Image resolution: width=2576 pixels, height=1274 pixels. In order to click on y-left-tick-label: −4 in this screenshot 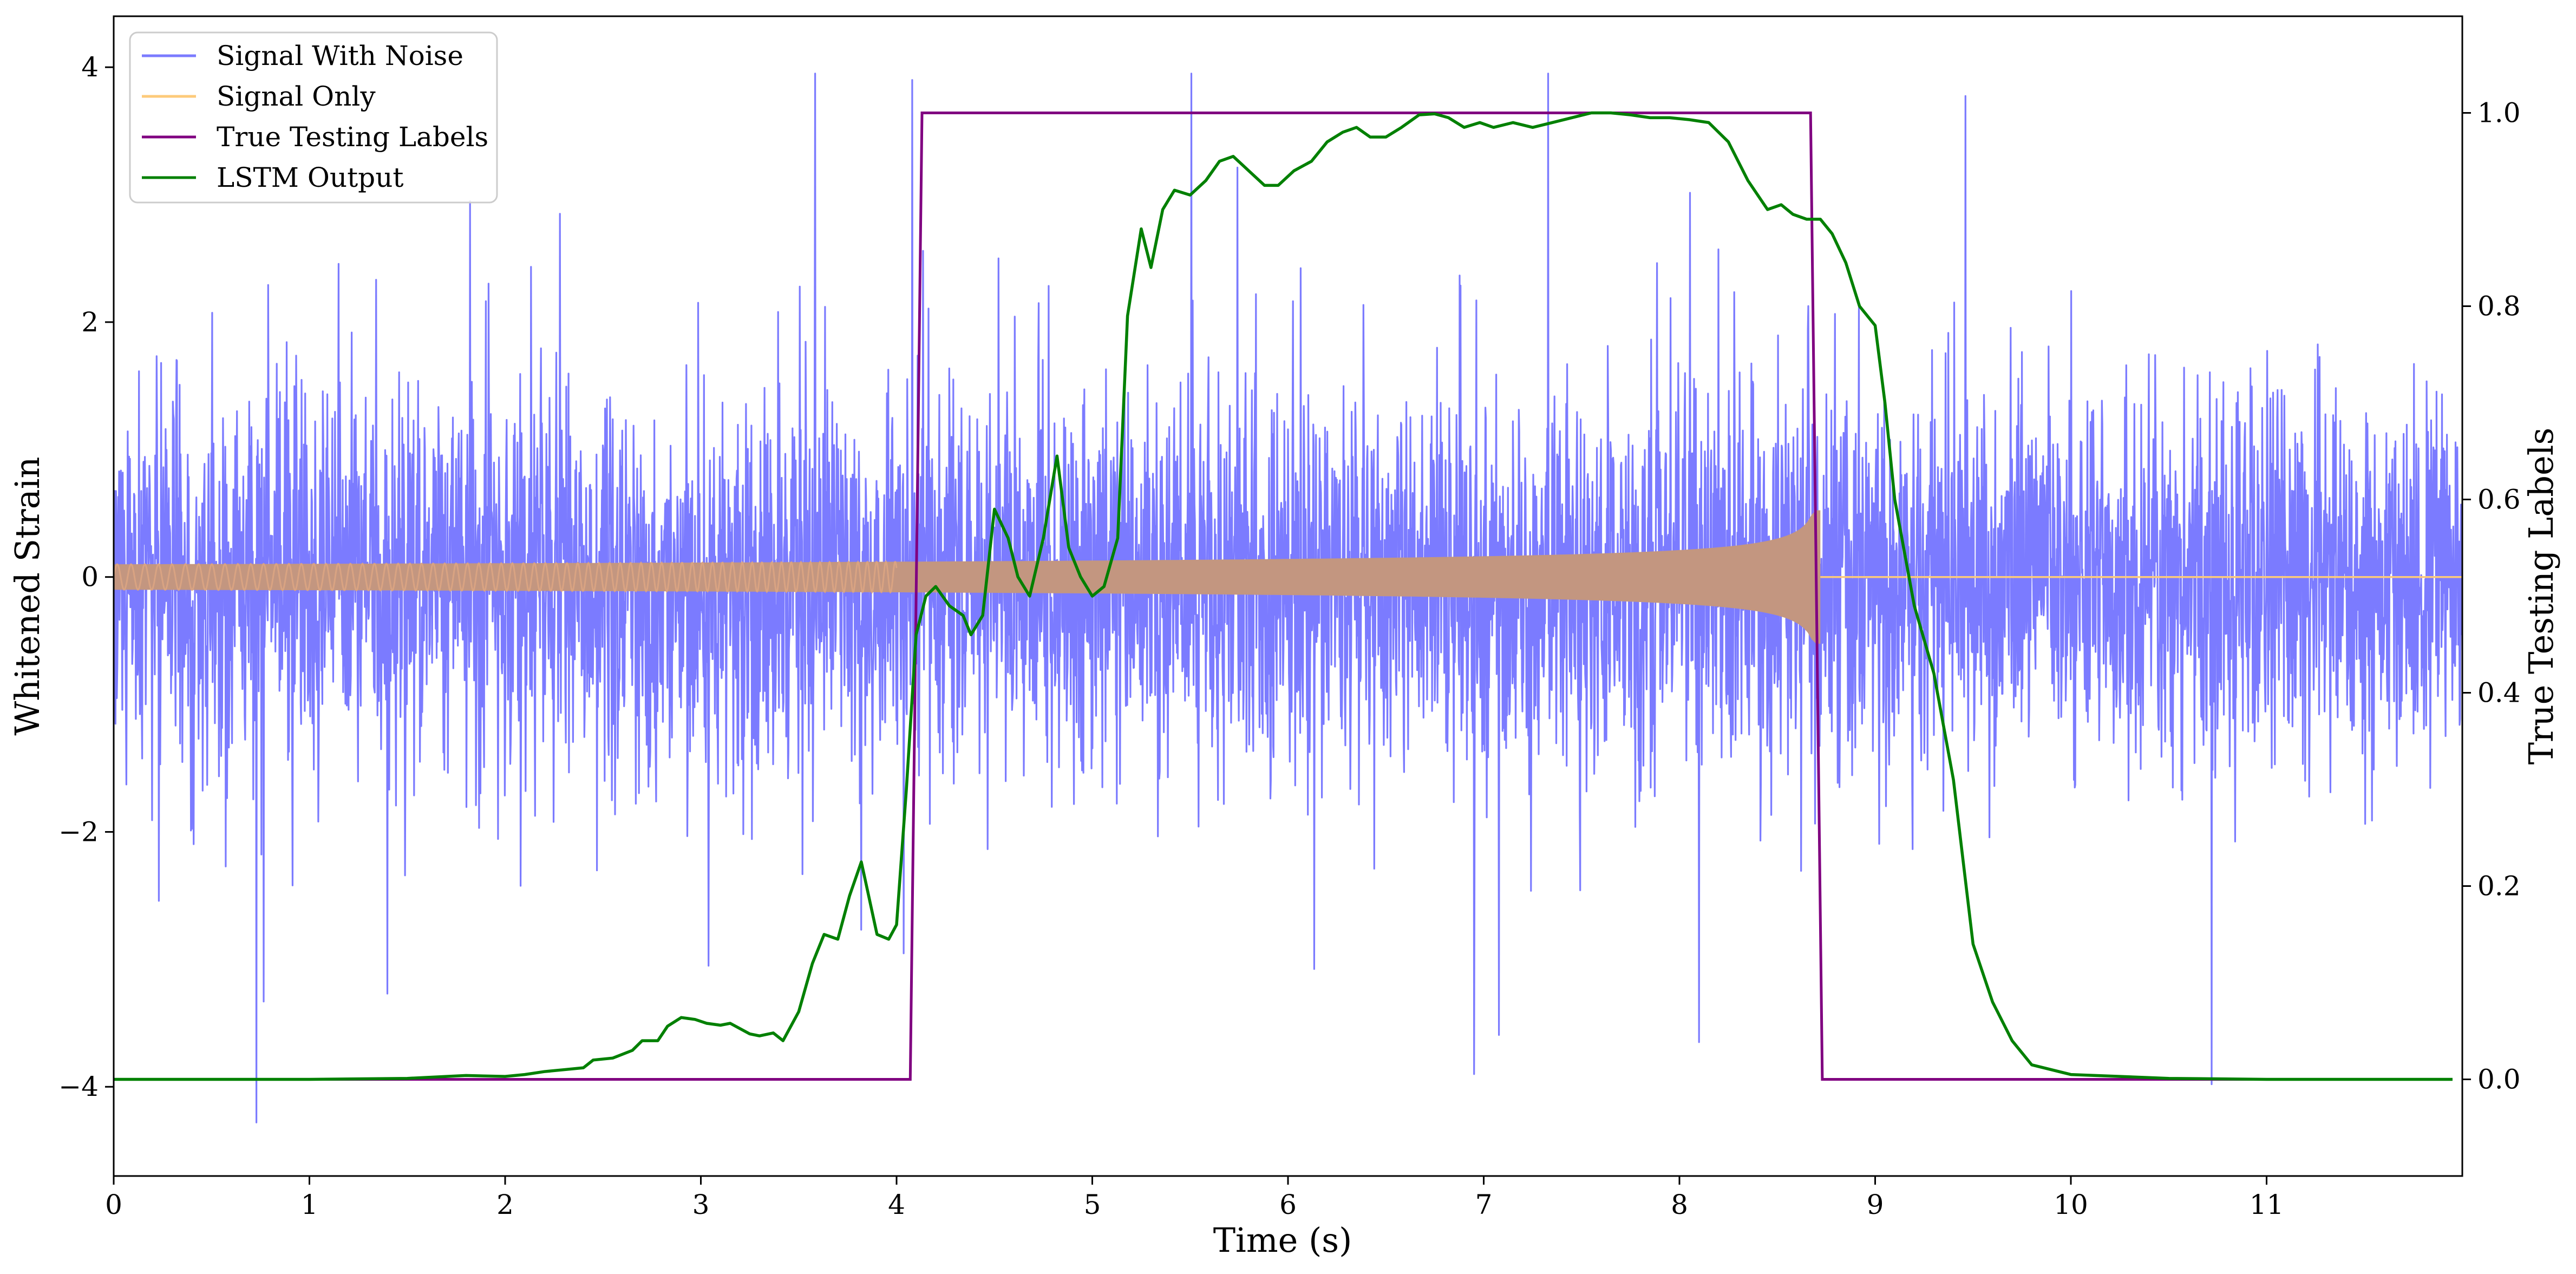, I will do `click(78, 1086)`.